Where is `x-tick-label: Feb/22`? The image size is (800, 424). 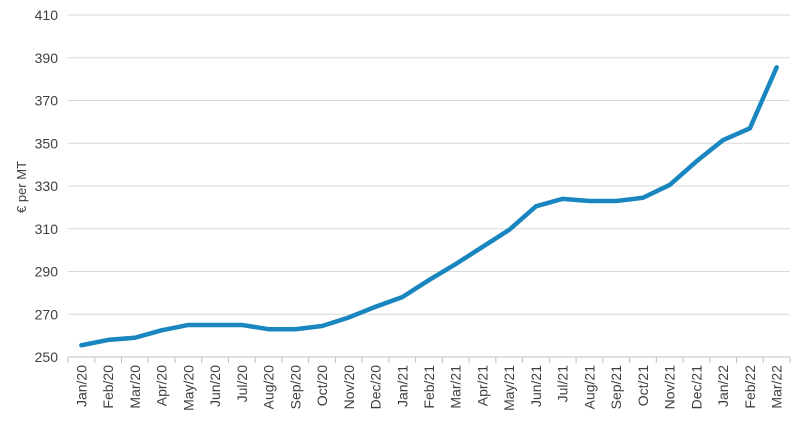
x-tick-label: Feb/22 is located at coordinates (750, 387).